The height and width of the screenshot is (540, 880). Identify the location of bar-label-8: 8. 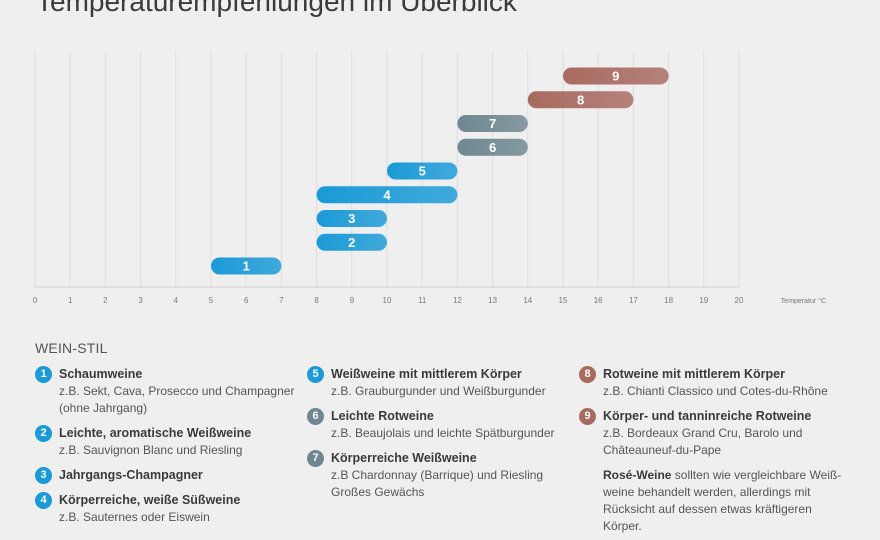
(580, 99).